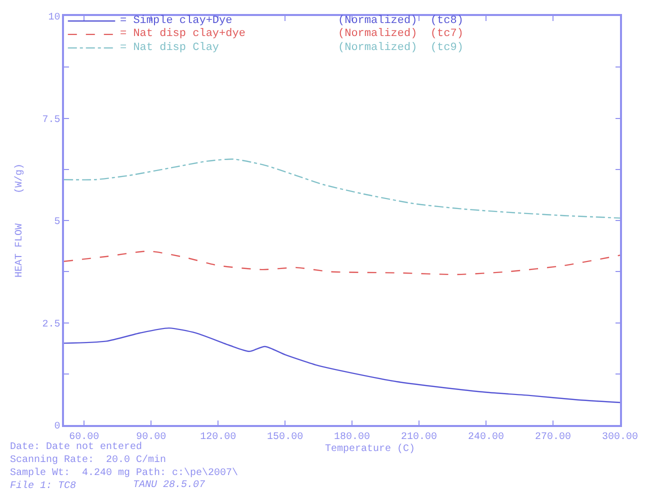 Image resolution: width=650 pixels, height=491 pixels. What do you see at coordinates (553, 437) in the screenshot?
I see `x-tick-label: 270.00` at bounding box center [553, 437].